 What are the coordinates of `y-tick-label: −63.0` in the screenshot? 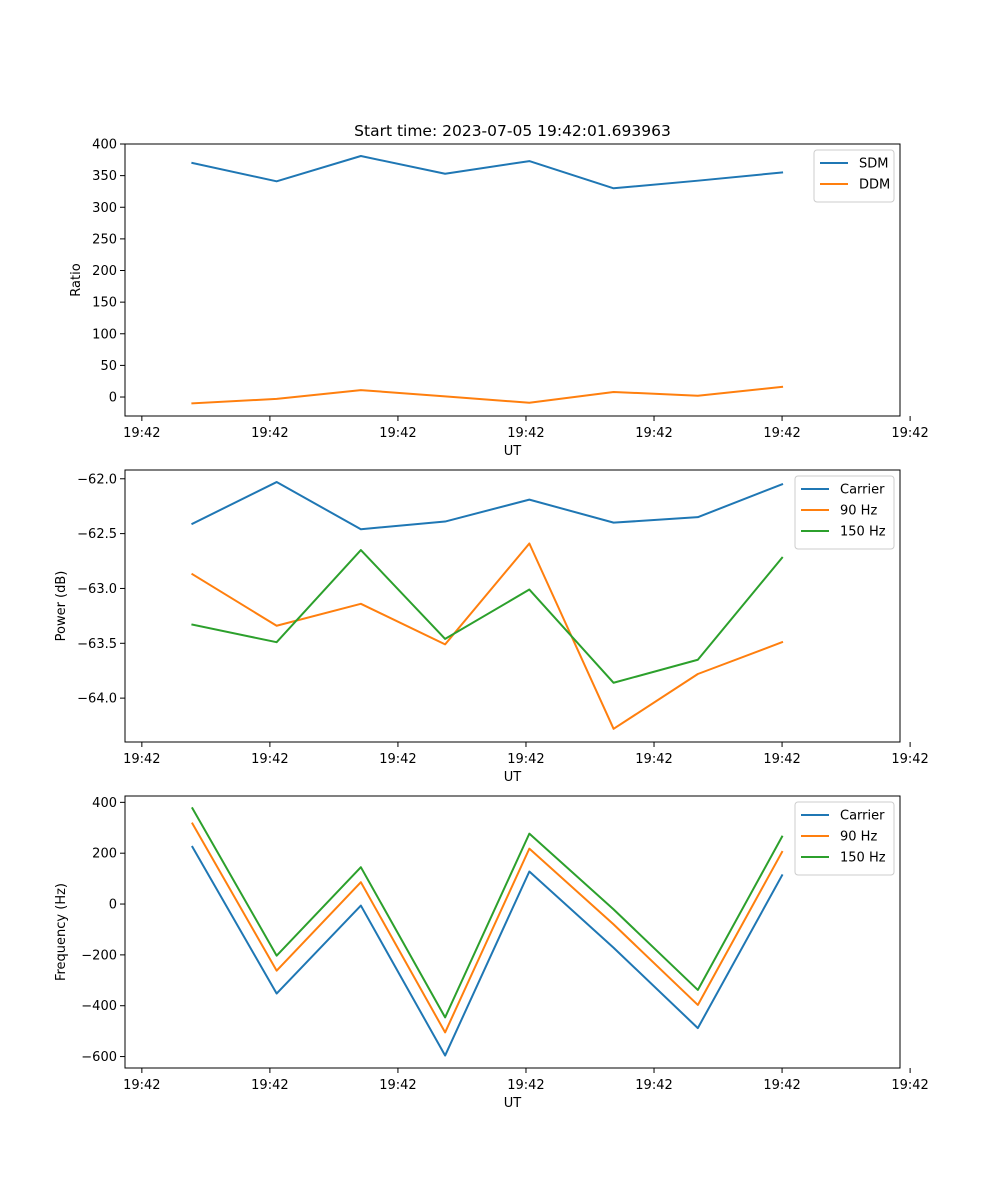 It's located at (97, 589).